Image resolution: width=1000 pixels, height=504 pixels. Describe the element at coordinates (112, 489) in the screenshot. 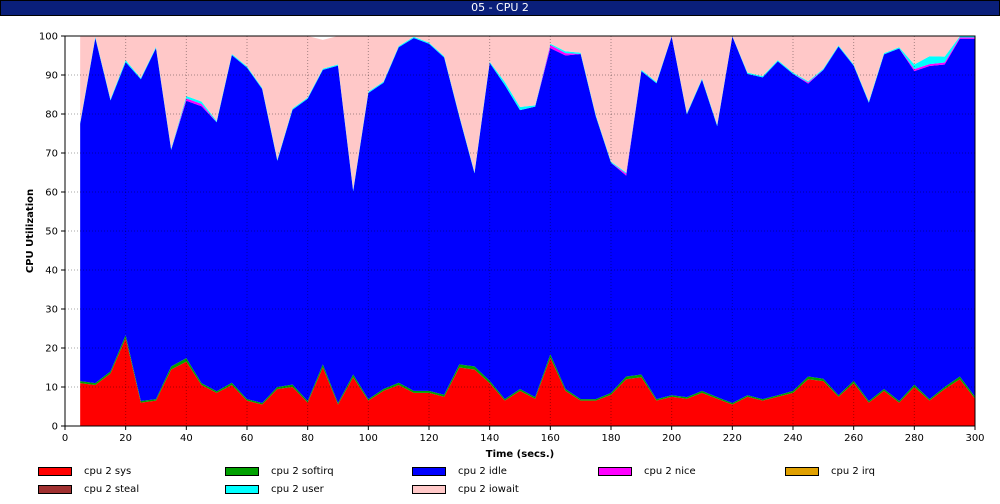

I see `legend-label: cpu 2 steal` at that location.